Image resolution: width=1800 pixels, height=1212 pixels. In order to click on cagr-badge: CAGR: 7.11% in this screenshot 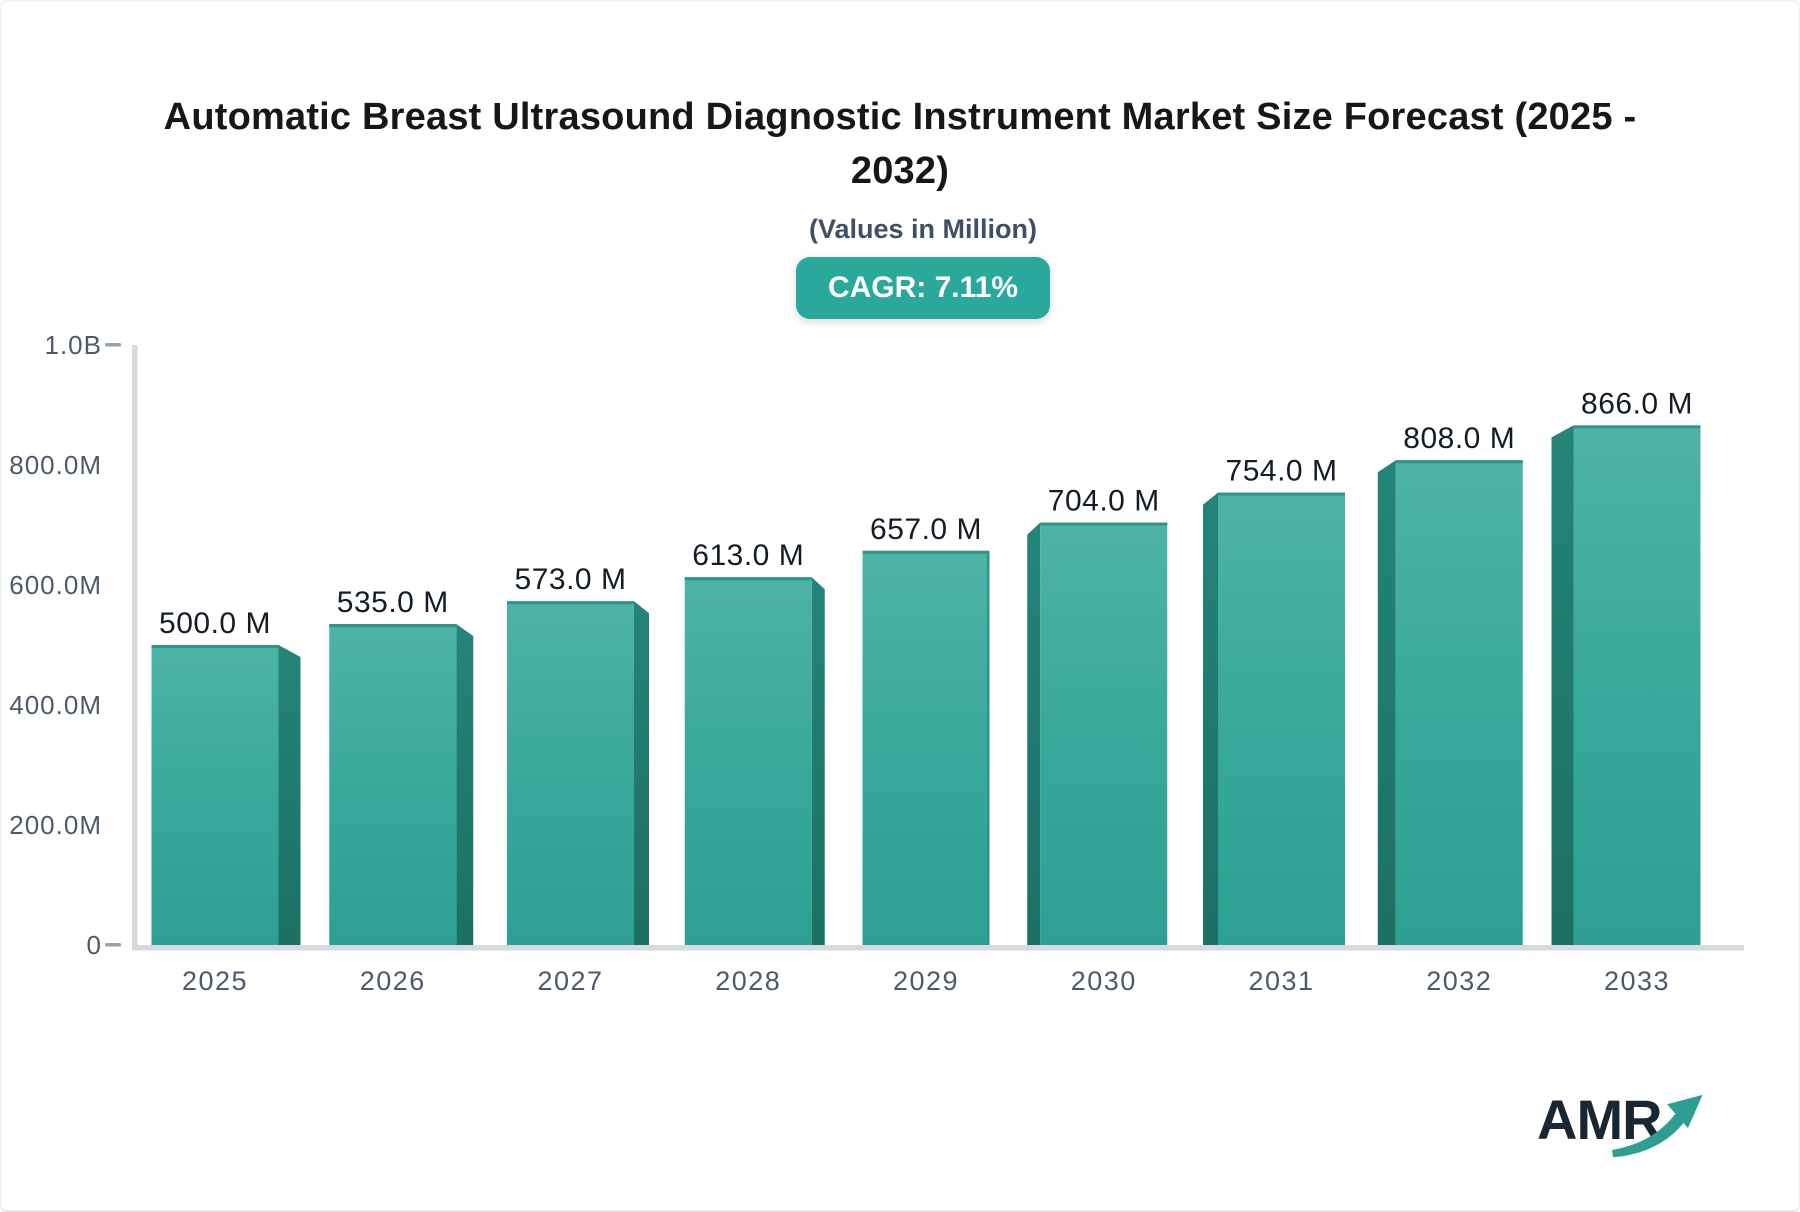, I will do `click(923, 288)`.